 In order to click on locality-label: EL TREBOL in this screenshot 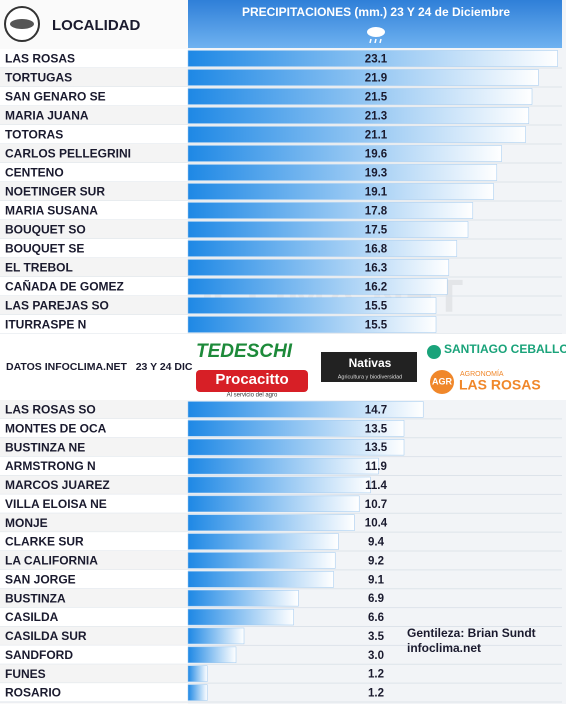, I will do `click(39, 268)`.